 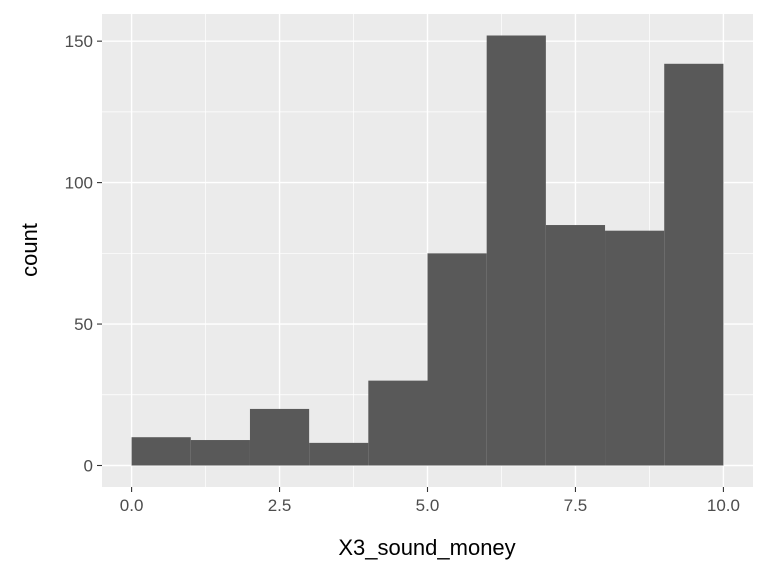 I want to click on x-tick-label: 5.0, so click(x=428, y=505).